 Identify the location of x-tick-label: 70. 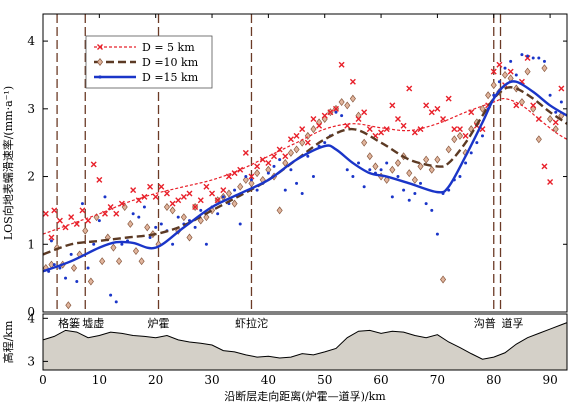
(437, 380).